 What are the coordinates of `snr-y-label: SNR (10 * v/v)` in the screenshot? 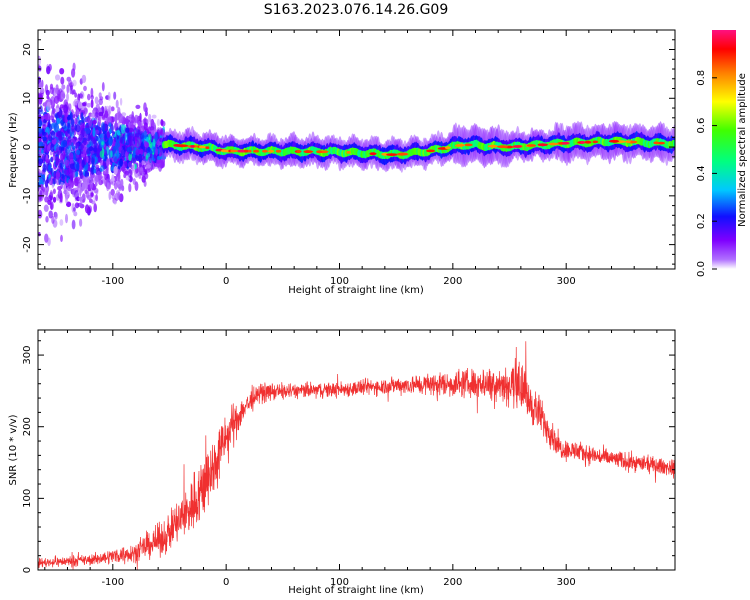 It's located at (13, 449).